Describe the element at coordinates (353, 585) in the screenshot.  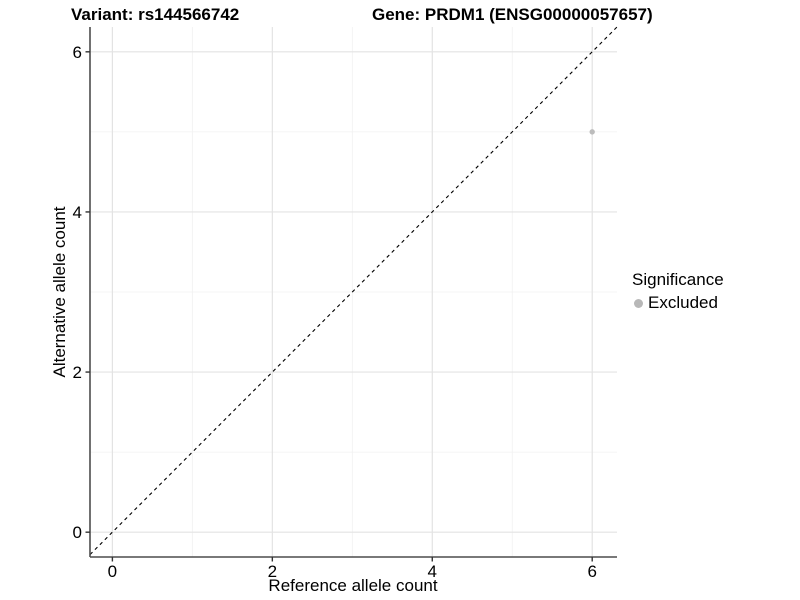
I see `x-axis-title: Reference allele count` at that location.